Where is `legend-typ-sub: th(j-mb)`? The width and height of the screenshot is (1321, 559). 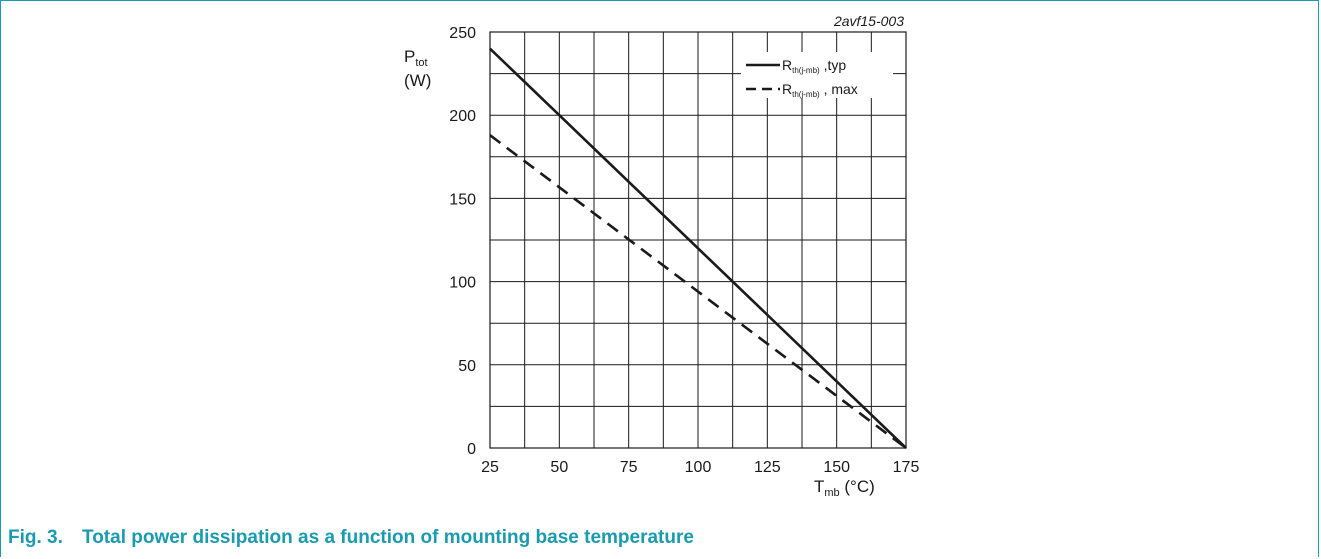
legend-typ-sub: th(j-mb) is located at coordinates (806, 70).